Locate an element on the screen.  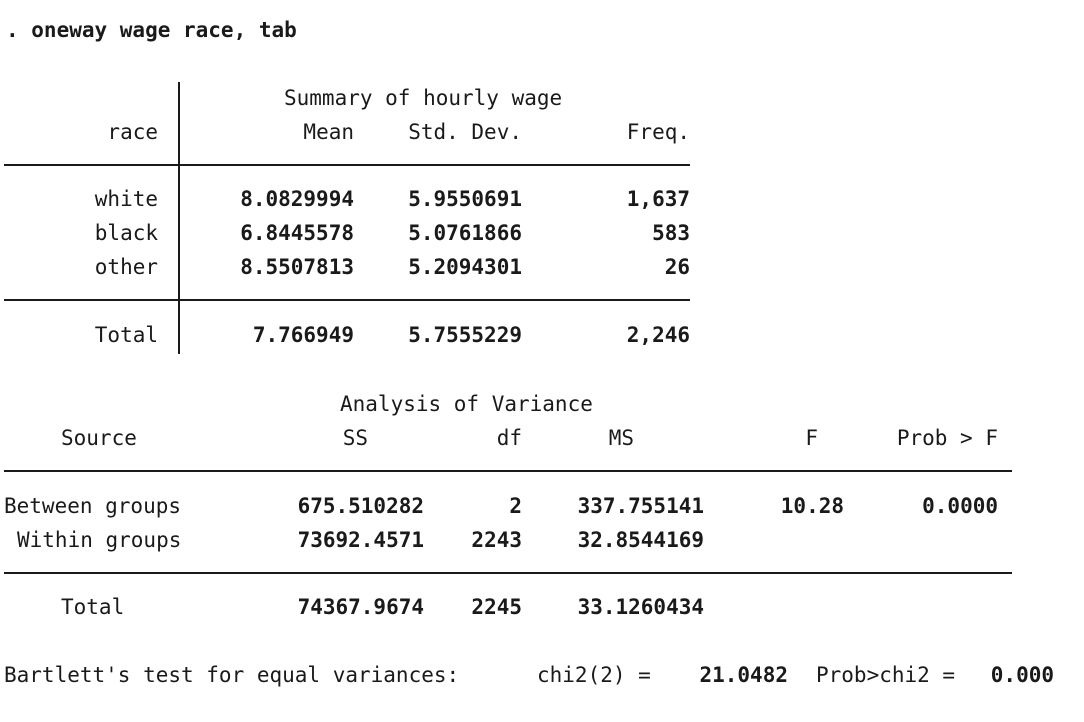
anova-col-ss: SS is located at coordinates (355, 438).